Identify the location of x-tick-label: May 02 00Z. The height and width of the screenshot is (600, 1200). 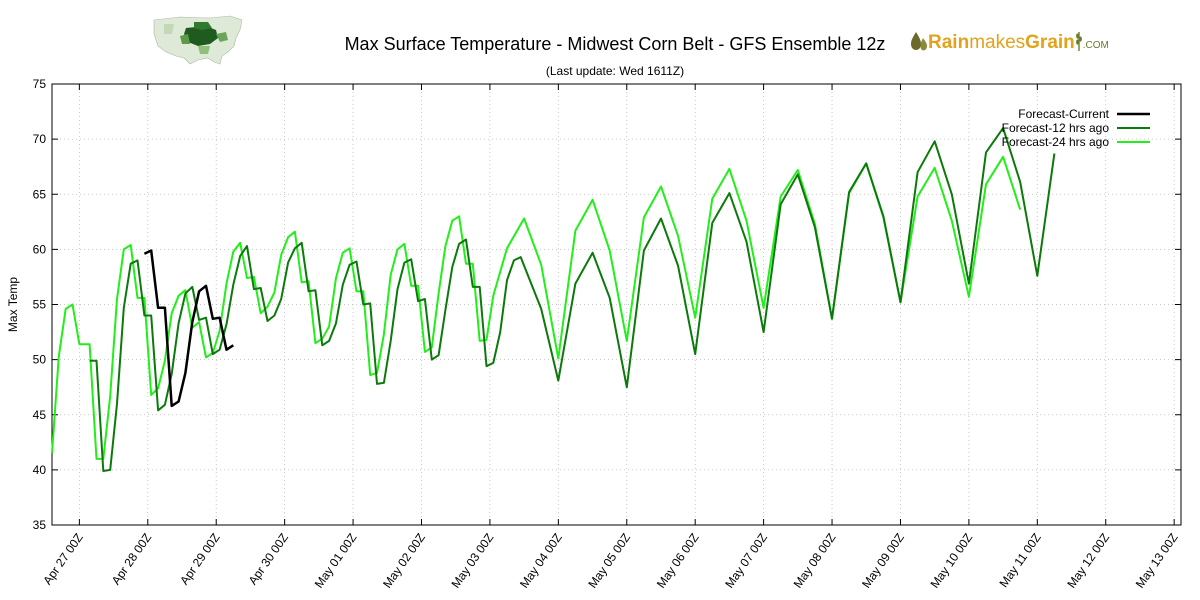
(404, 561).